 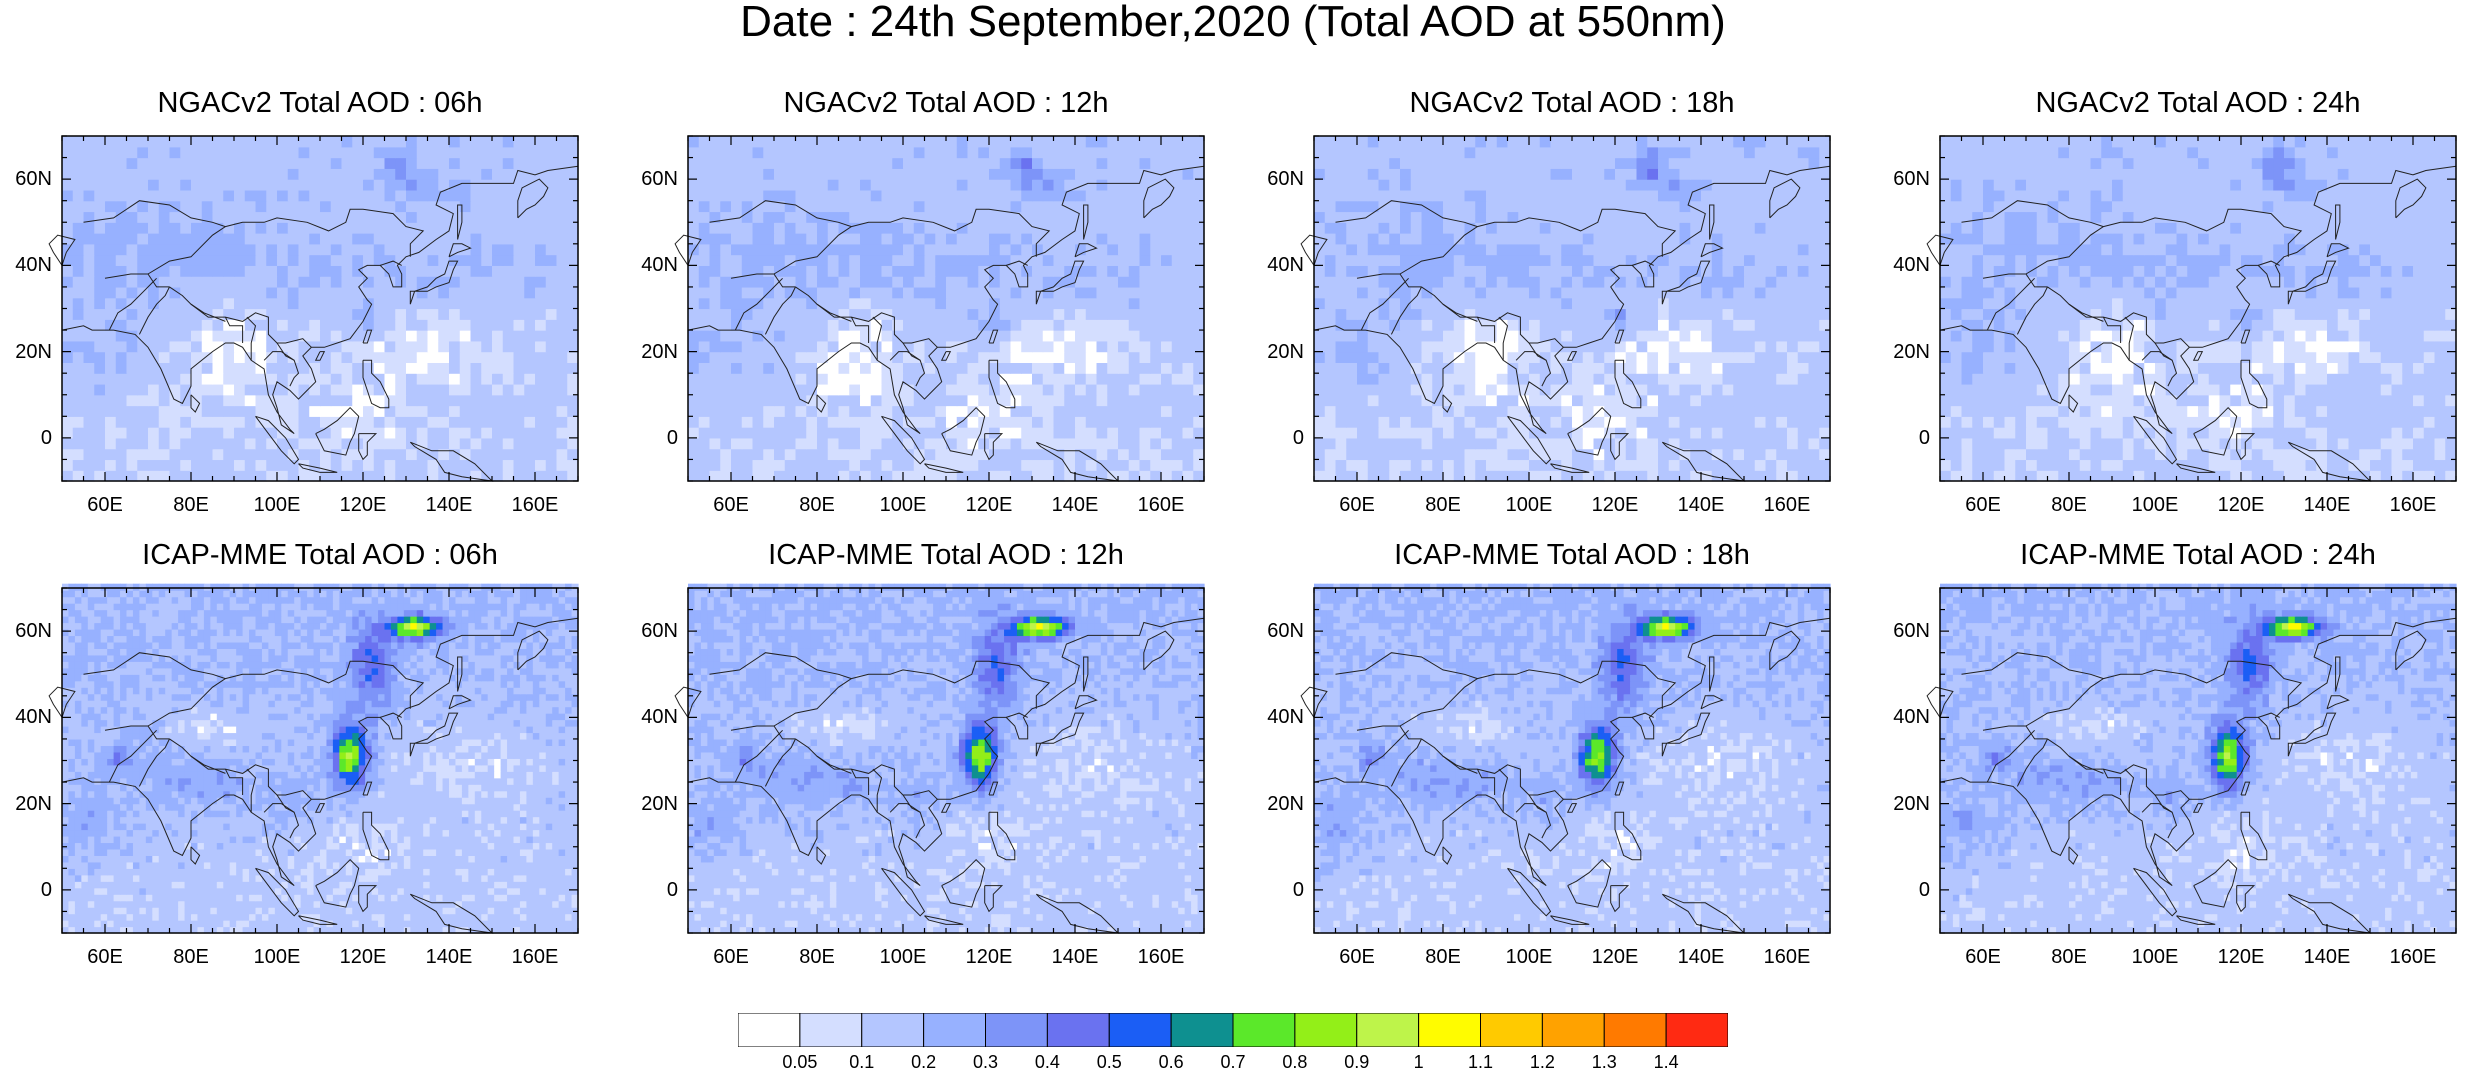 I want to click on colorbar-tick-label: 0.8, so click(x=1295, y=1062).